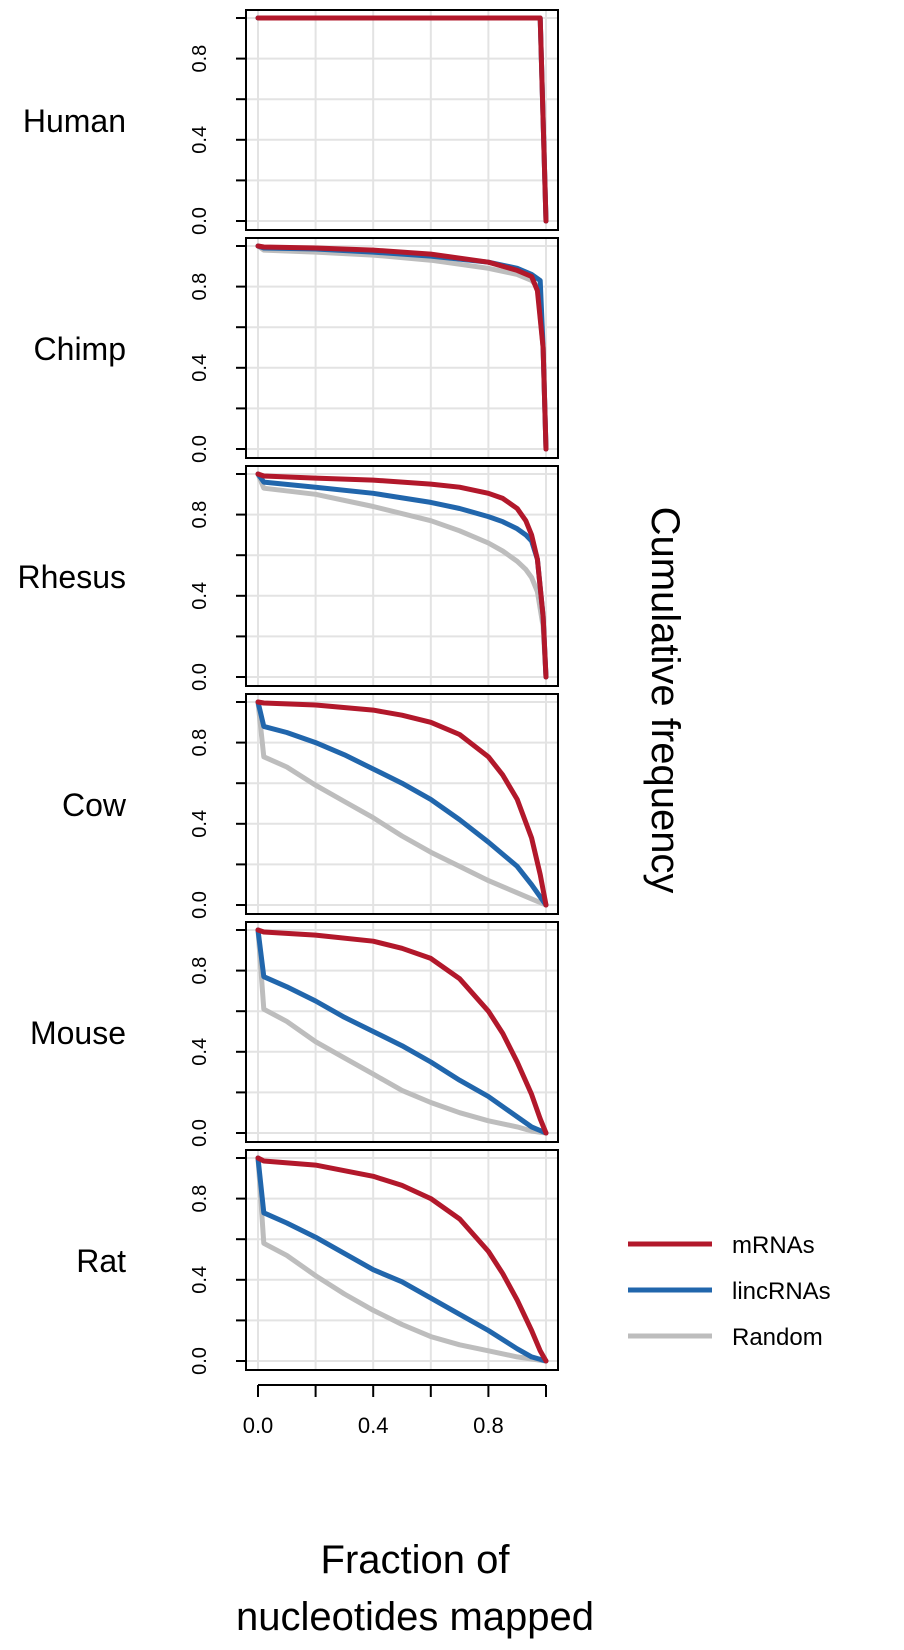 The width and height of the screenshot is (904, 1650). I want to click on panel-cow: 0.0 0.4 0.8 Cow, so click(310, 806).